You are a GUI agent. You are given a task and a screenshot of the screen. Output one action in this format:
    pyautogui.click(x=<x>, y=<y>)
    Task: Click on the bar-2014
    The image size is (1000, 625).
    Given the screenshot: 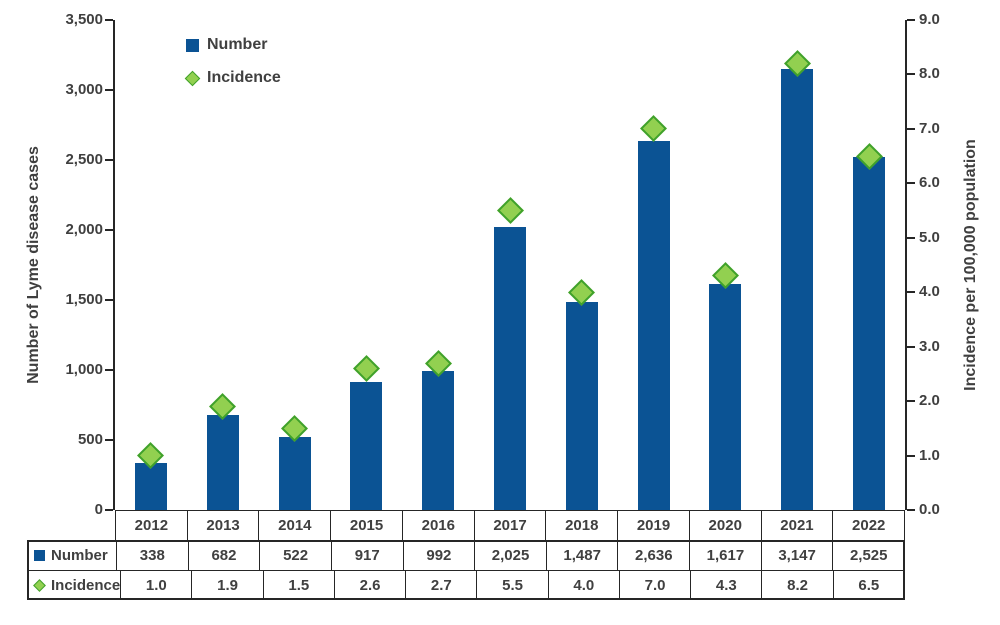 What is the action you would take?
    pyautogui.click(x=294, y=473)
    